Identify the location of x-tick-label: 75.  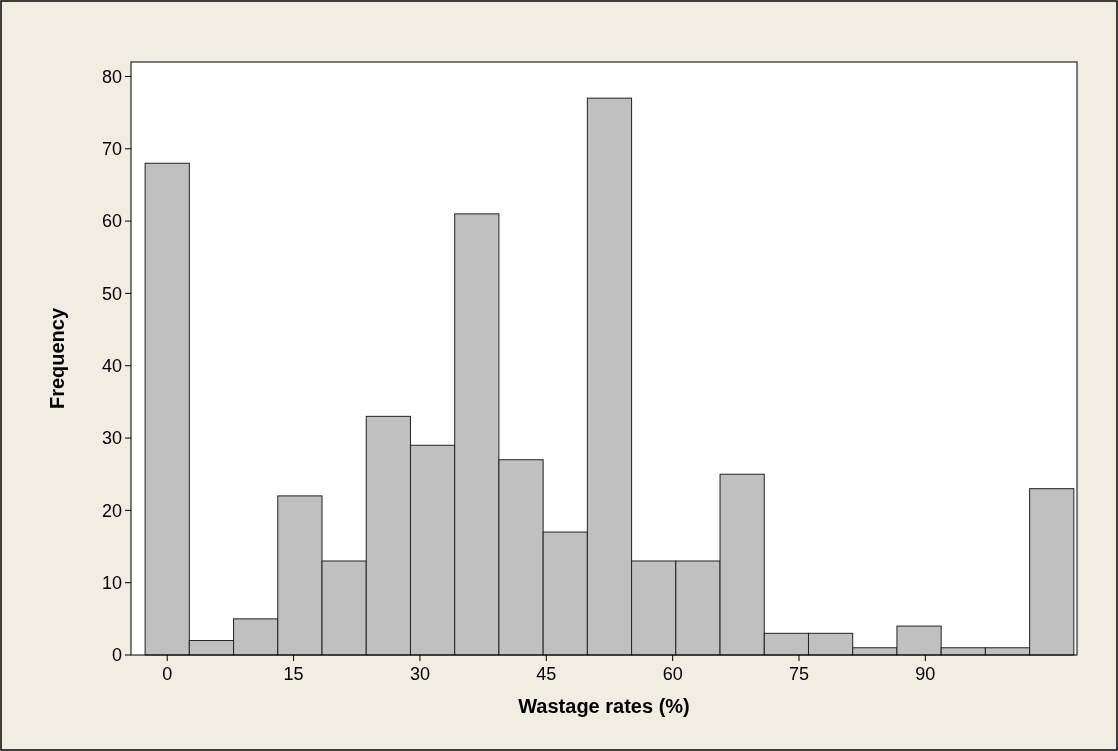
(799, 674).